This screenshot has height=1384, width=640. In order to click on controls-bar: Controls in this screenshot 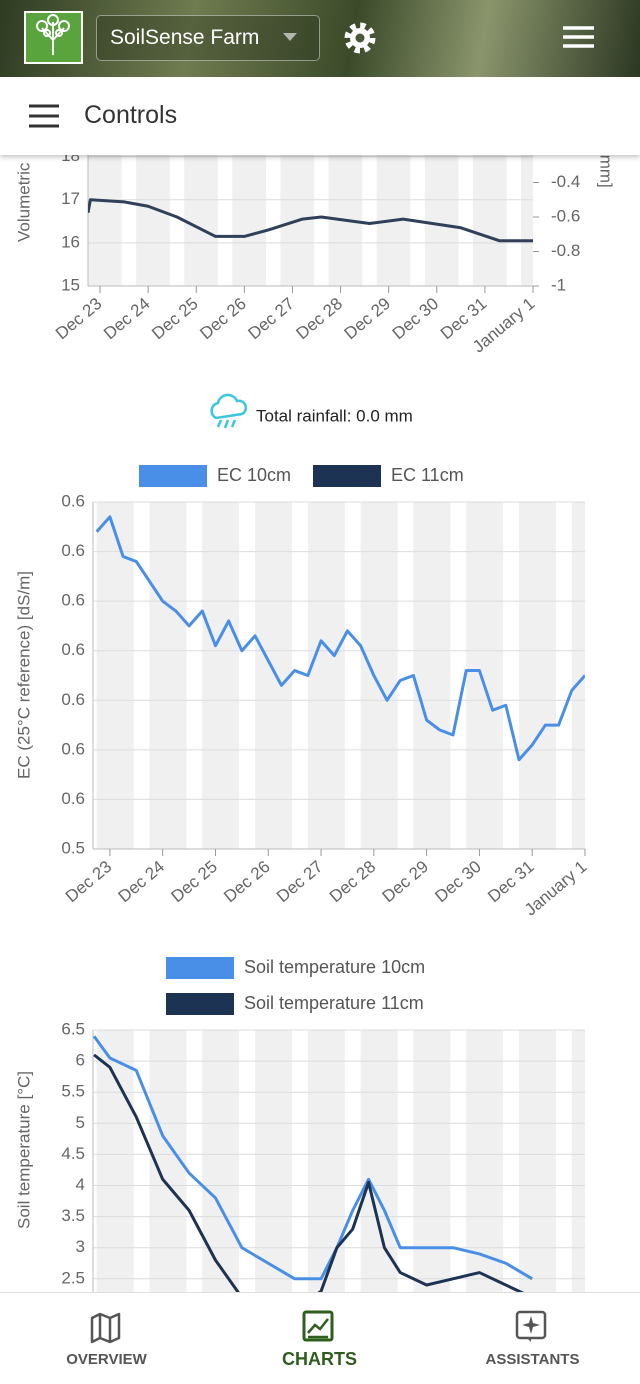, I will do `click(320, 116)`.